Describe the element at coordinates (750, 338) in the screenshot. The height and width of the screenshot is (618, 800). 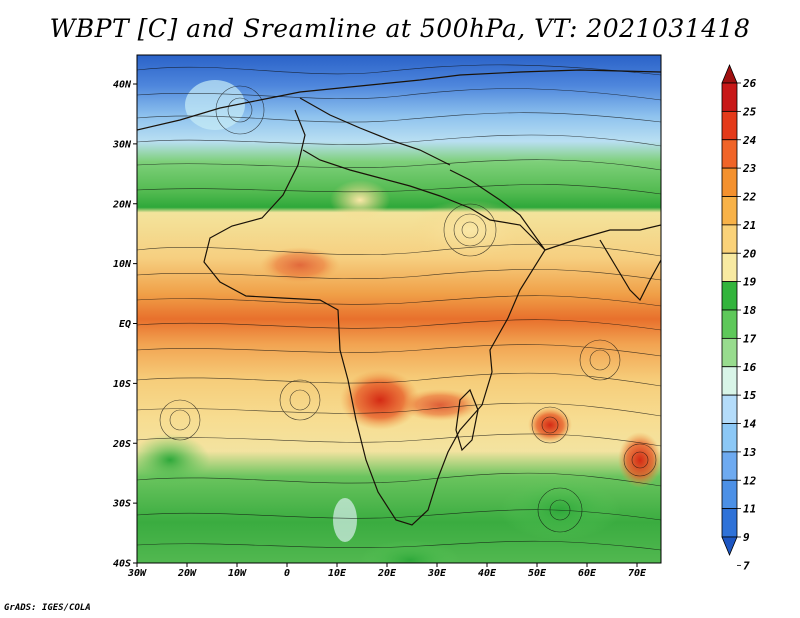
I see `colorbar-label: 17` at that location.